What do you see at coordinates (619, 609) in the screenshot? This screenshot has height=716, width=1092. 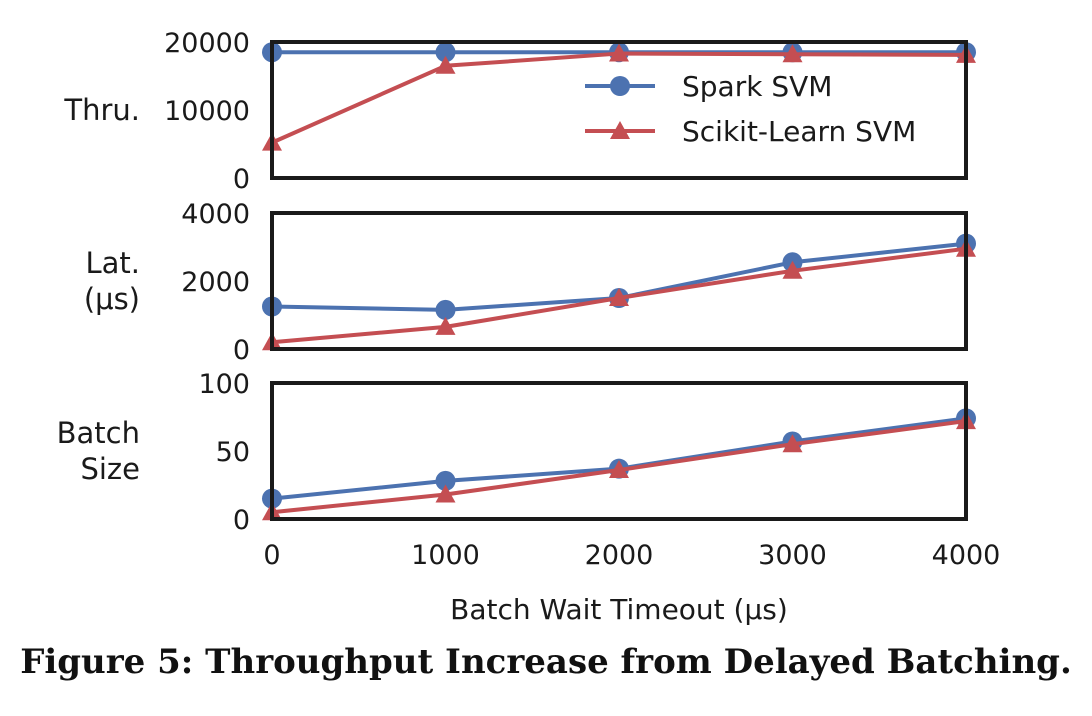 I see `x-axis-label: Batch Wait Timeout (μs)` at bounding box center [619, 609].